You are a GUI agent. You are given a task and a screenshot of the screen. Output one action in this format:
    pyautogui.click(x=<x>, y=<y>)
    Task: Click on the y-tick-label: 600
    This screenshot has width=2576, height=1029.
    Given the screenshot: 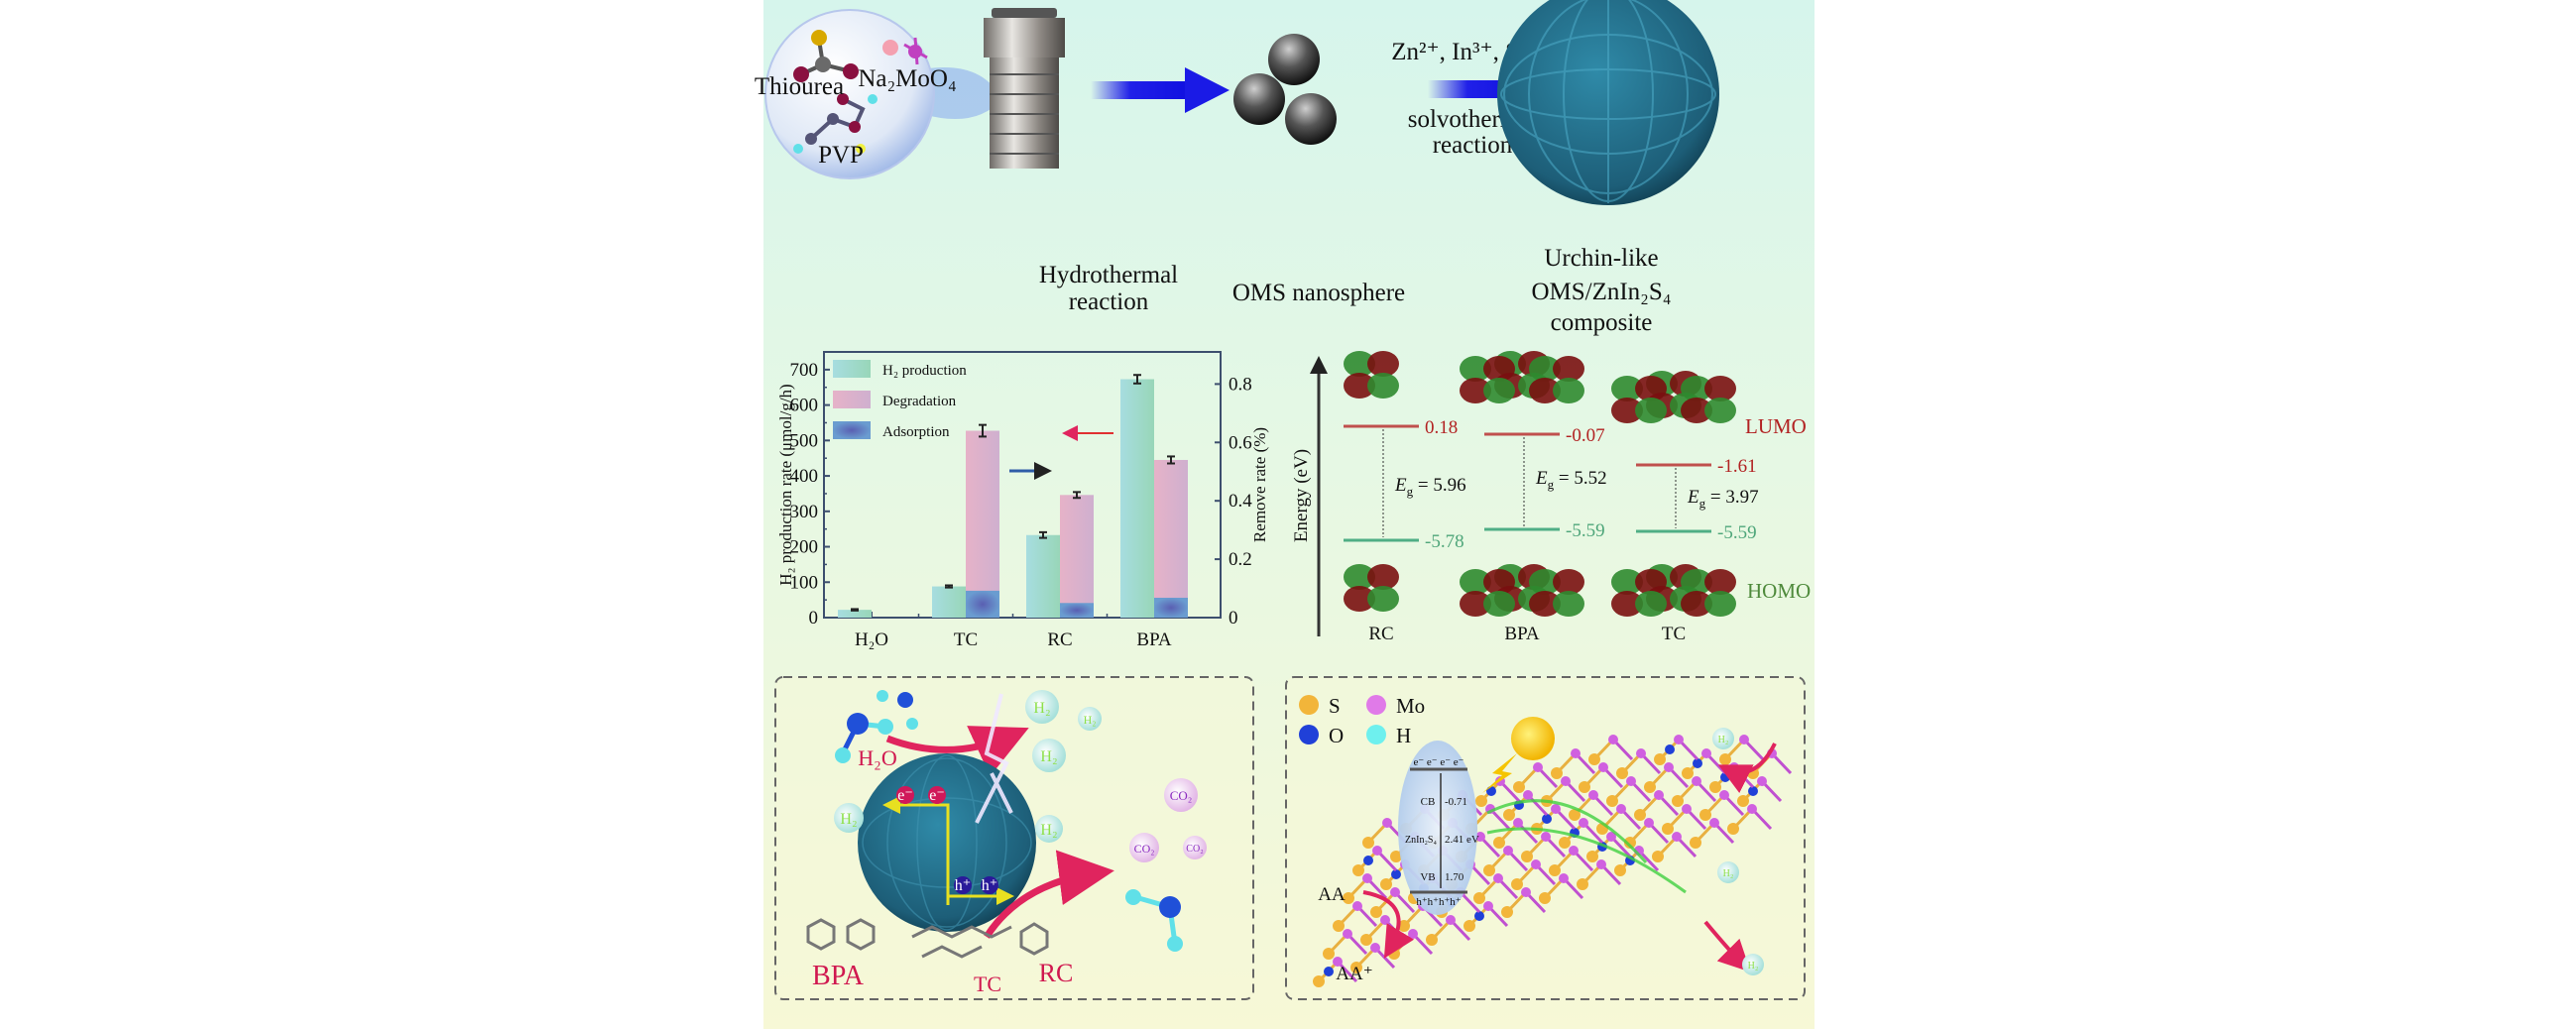 What is the action you would take?
    pyautogui.click(x=804, y=406)
    